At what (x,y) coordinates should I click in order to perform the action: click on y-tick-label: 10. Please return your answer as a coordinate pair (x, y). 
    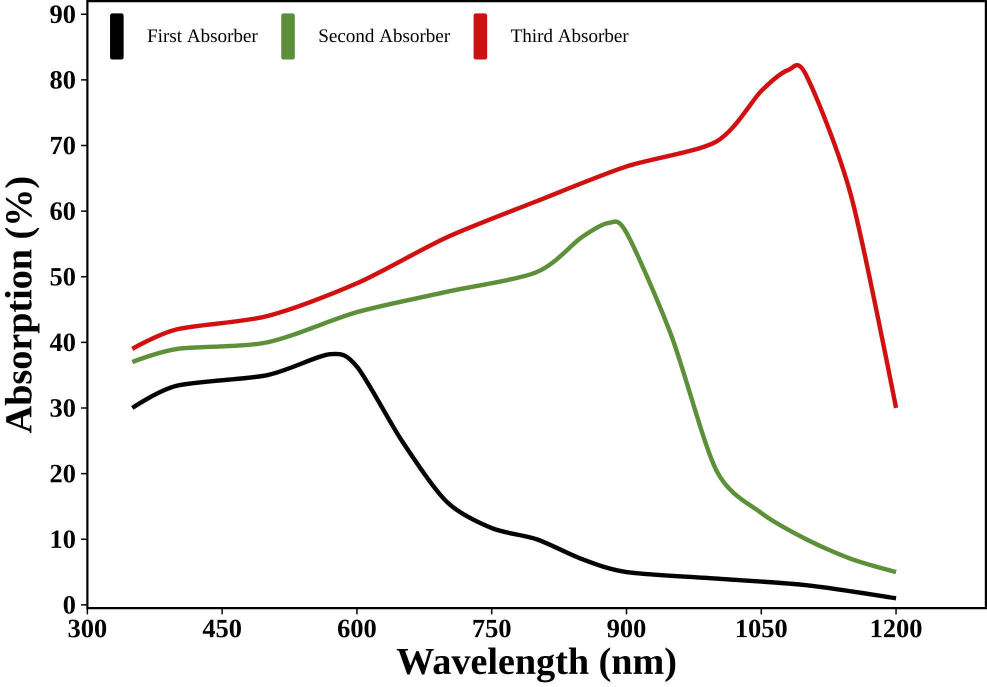
    Looking at the image, I should click on (63, 539).